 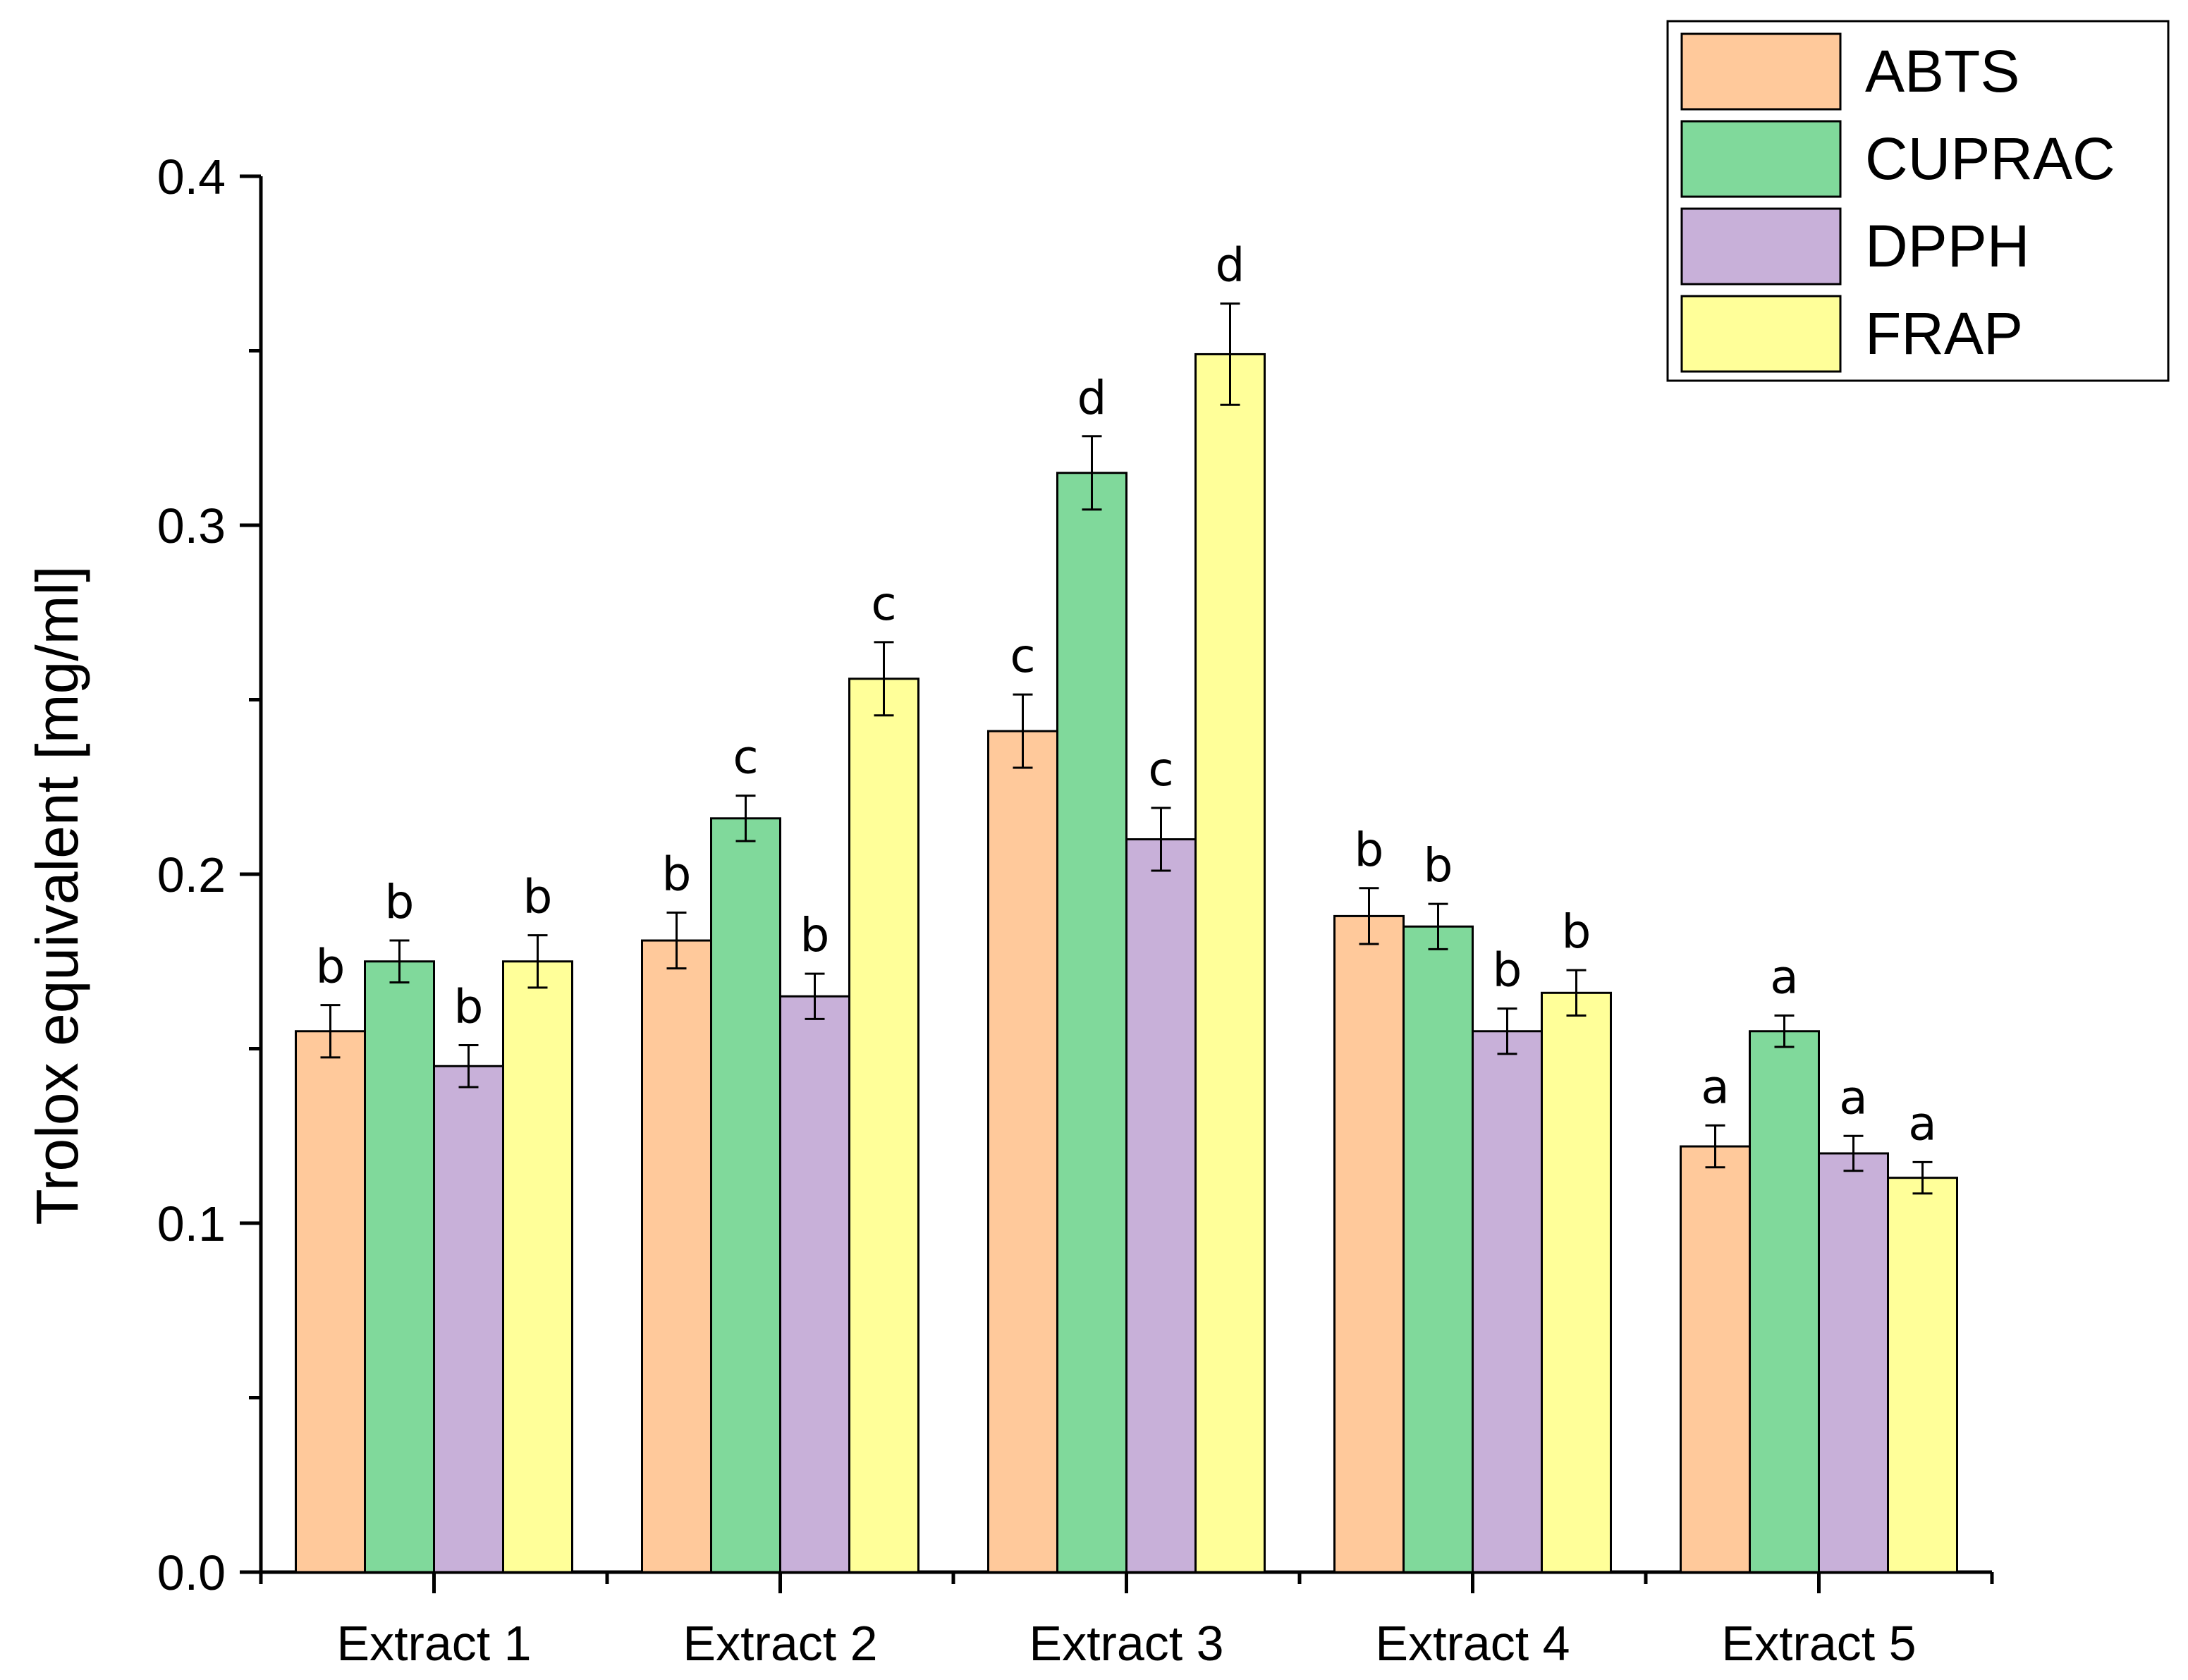 What do you see at coordinates (1126, 1643) in the screenshot?
I see `x-tick-label: Extract 3` at bounding box center [1126, 1643].